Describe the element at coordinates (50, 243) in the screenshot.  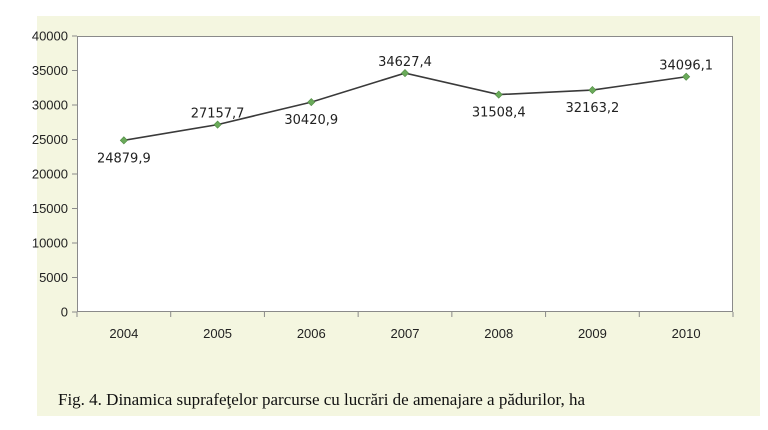
I see `y-tick-label: 10000` at that location.